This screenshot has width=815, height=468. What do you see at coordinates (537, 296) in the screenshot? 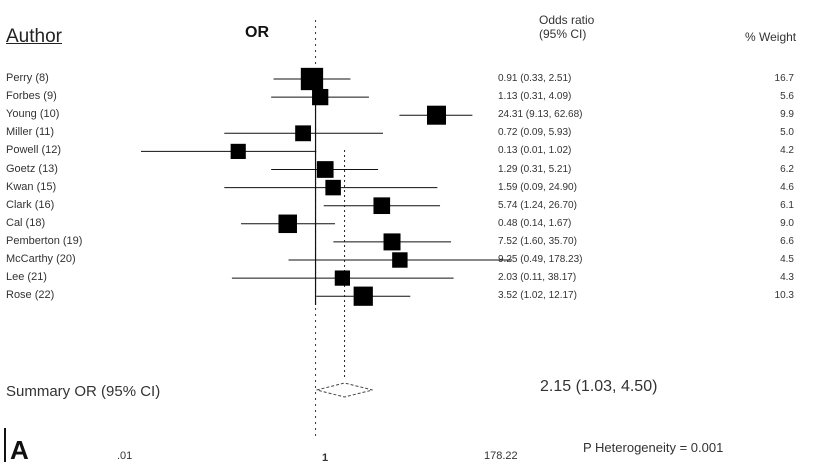
I see `study-ci-text: 3.52 (1.02, 12.17)` at bounding box center [537, 296].